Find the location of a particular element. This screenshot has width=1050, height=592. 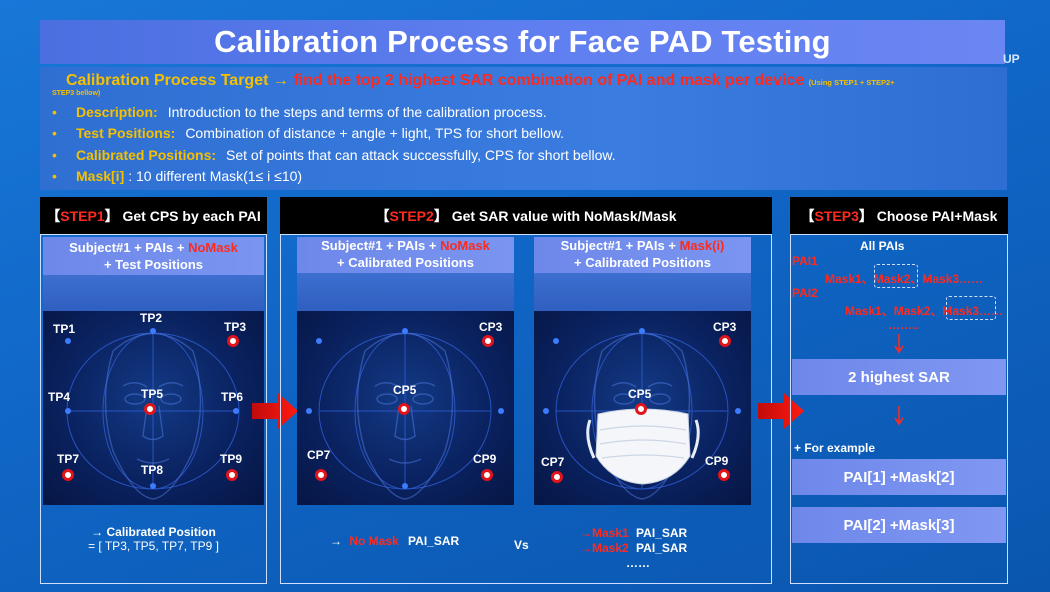

page-title: Calibration Process for Face PAD Testing is located at coordinates (522, 41).